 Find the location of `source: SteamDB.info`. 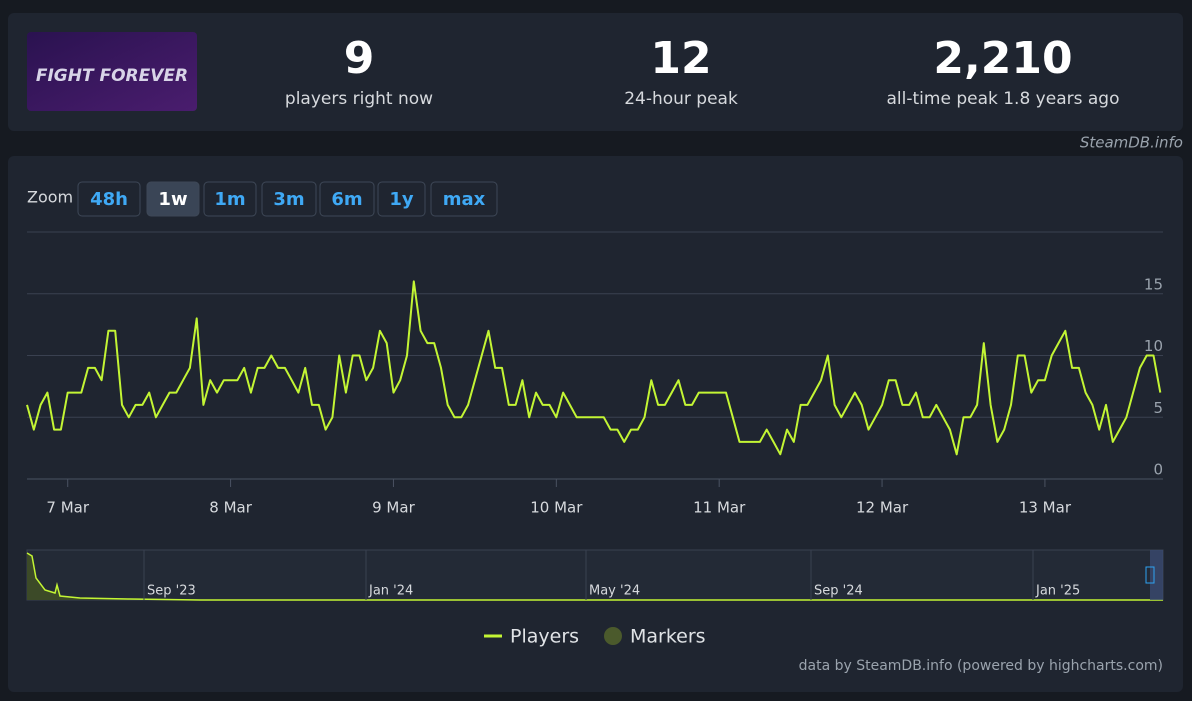

source: SteamDB.info is located at coordinates (1131, 143).